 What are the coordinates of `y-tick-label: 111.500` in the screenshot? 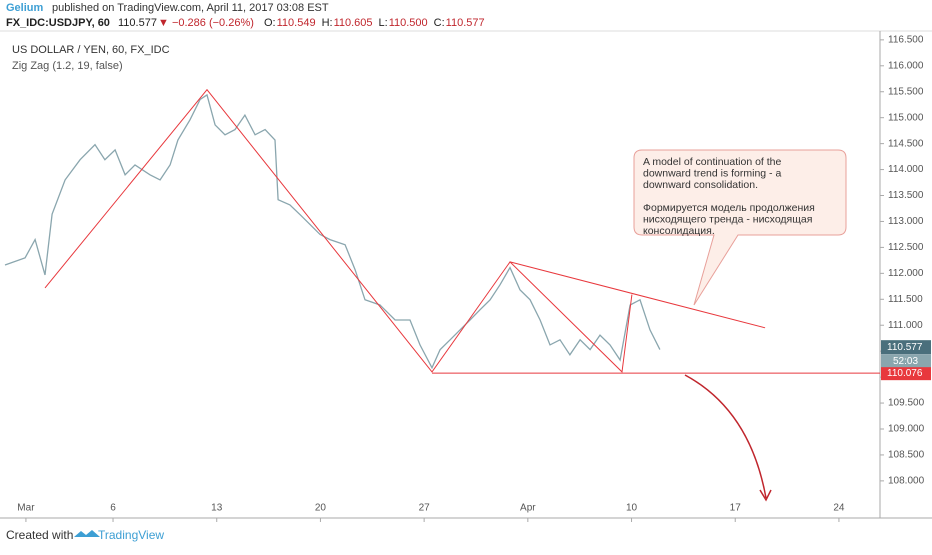 It's located at (905, 299).